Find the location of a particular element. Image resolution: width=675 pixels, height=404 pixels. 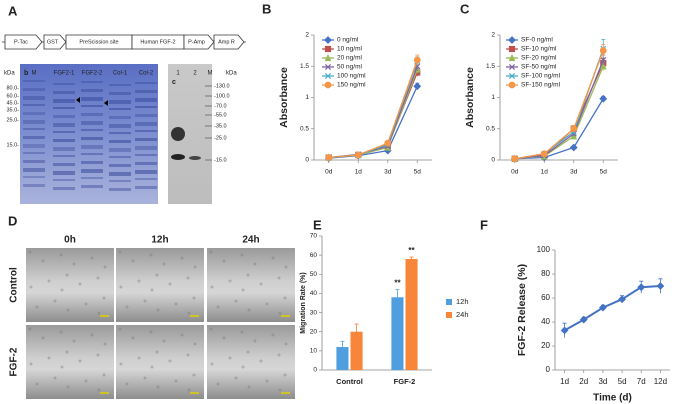

x-tick-label: 5d is located at coordinates (604, 172).